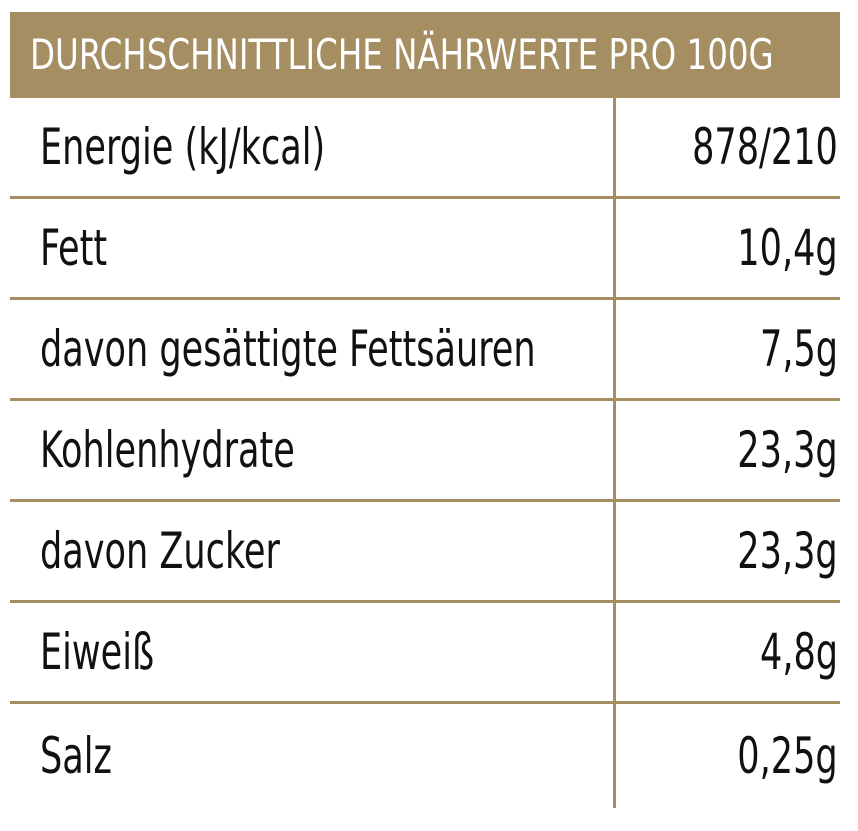  I want to click on row-value: 878/210, so click(765, 147).